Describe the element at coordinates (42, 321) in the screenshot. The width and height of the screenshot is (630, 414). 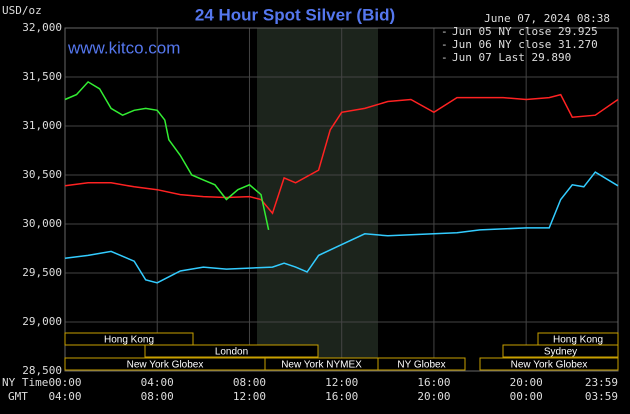
I see `y-tick-label: 29,000` at that location.